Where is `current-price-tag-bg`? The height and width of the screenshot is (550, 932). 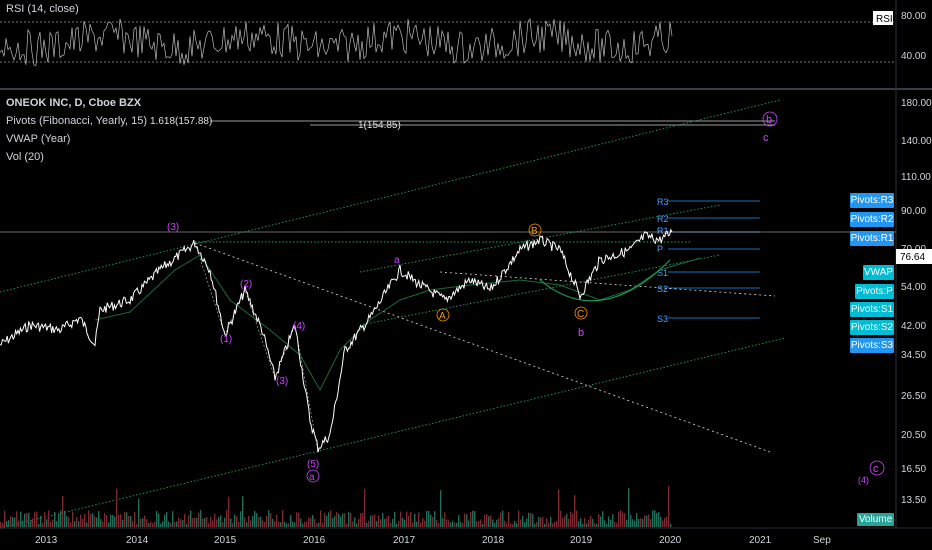 current-price-tag-bg is located at coordinates (914, 256).